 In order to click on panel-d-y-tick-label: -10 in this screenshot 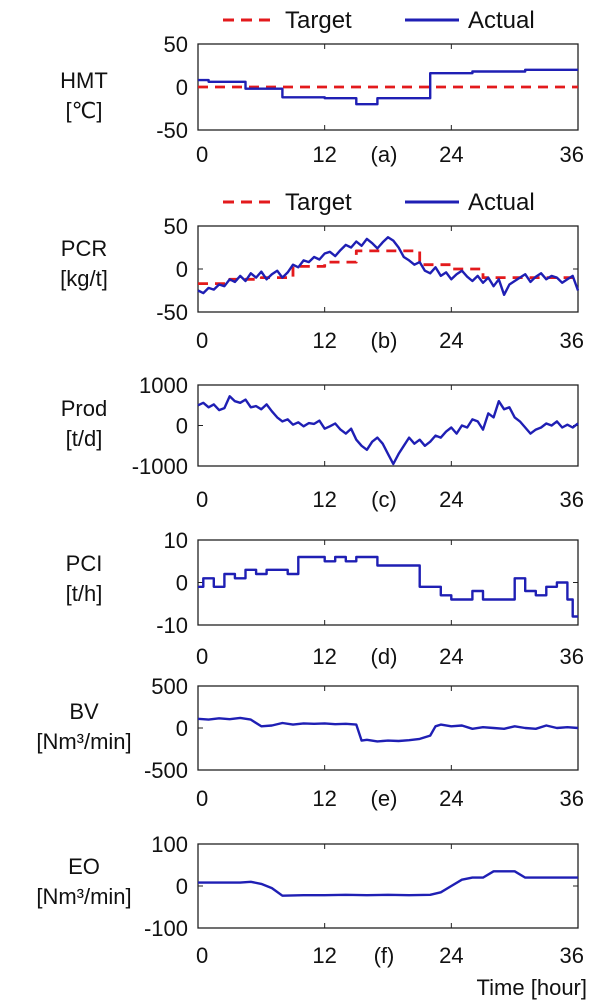, I will do `click(172, 625)`.